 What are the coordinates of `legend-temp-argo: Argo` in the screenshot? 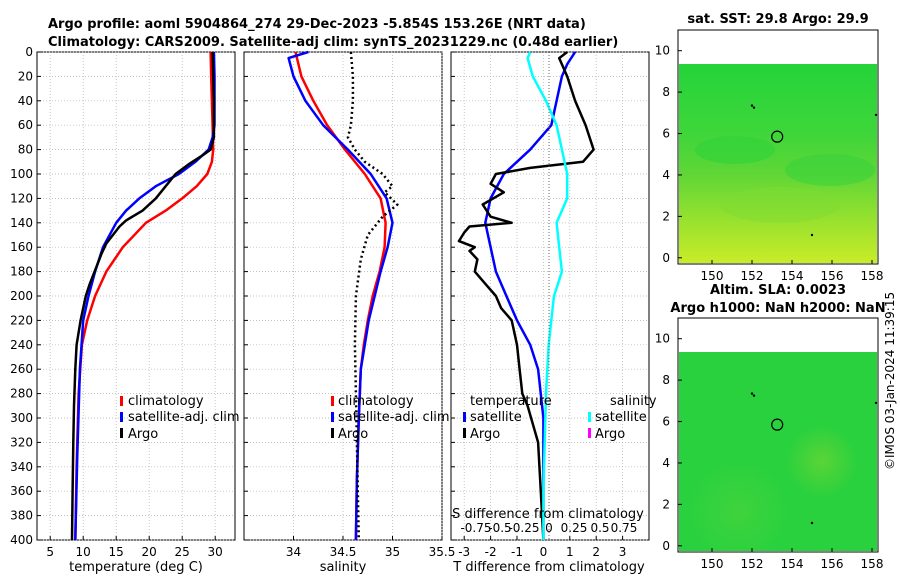 It's located at (485, 434).